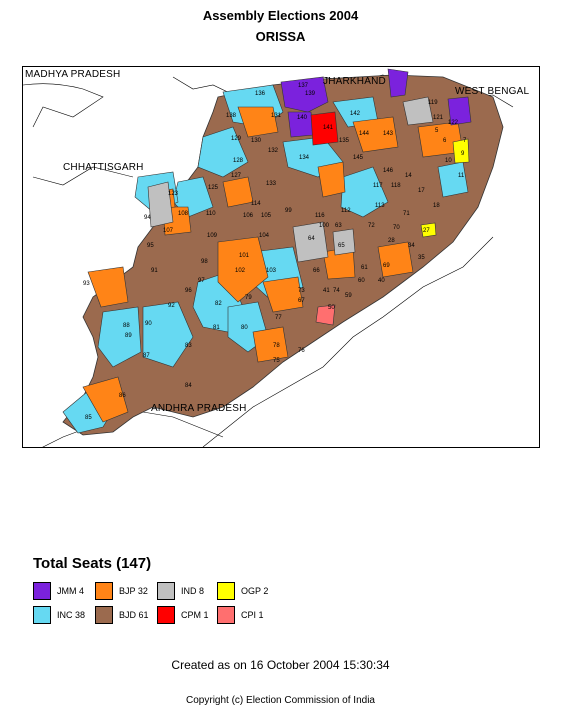 This screenshot has width=561, height=726. What do you see at coordinates (358, 158) in the screenshot?
I see `constituency-number: 145` at bounding box center [358, 158].